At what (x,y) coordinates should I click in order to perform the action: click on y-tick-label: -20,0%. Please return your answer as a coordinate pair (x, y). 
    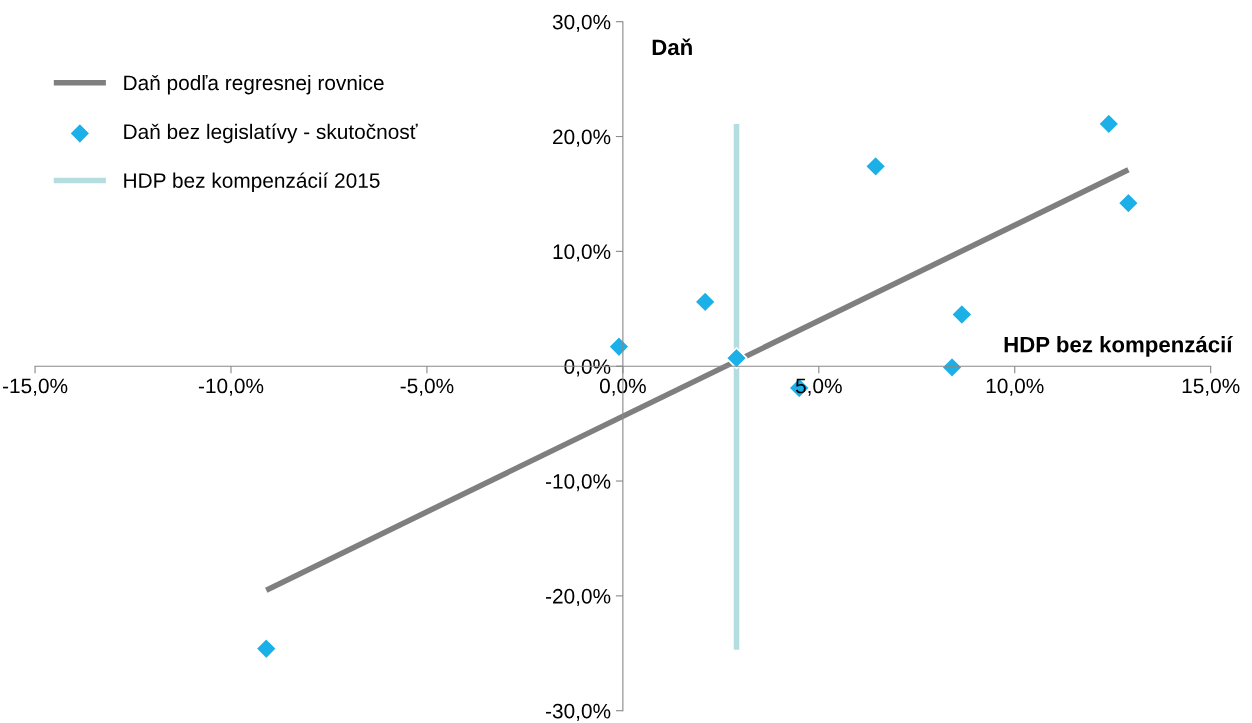
    Looking at the image, I should click on (578, 597).